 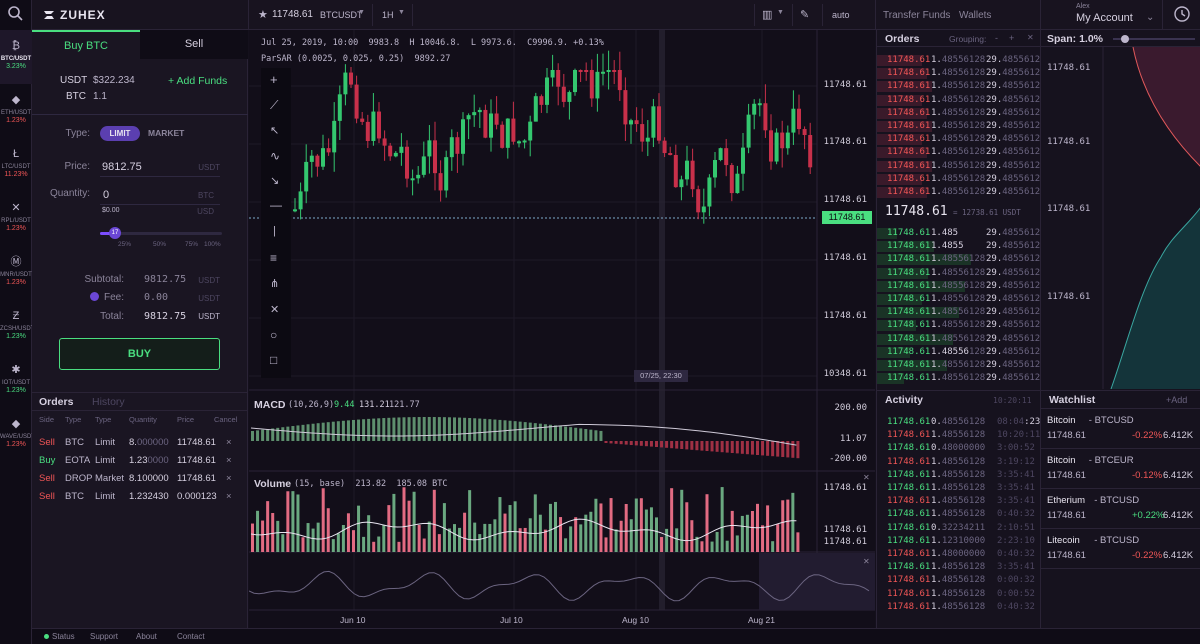 I want to click on about-link: About, so click(x=146, y=636).